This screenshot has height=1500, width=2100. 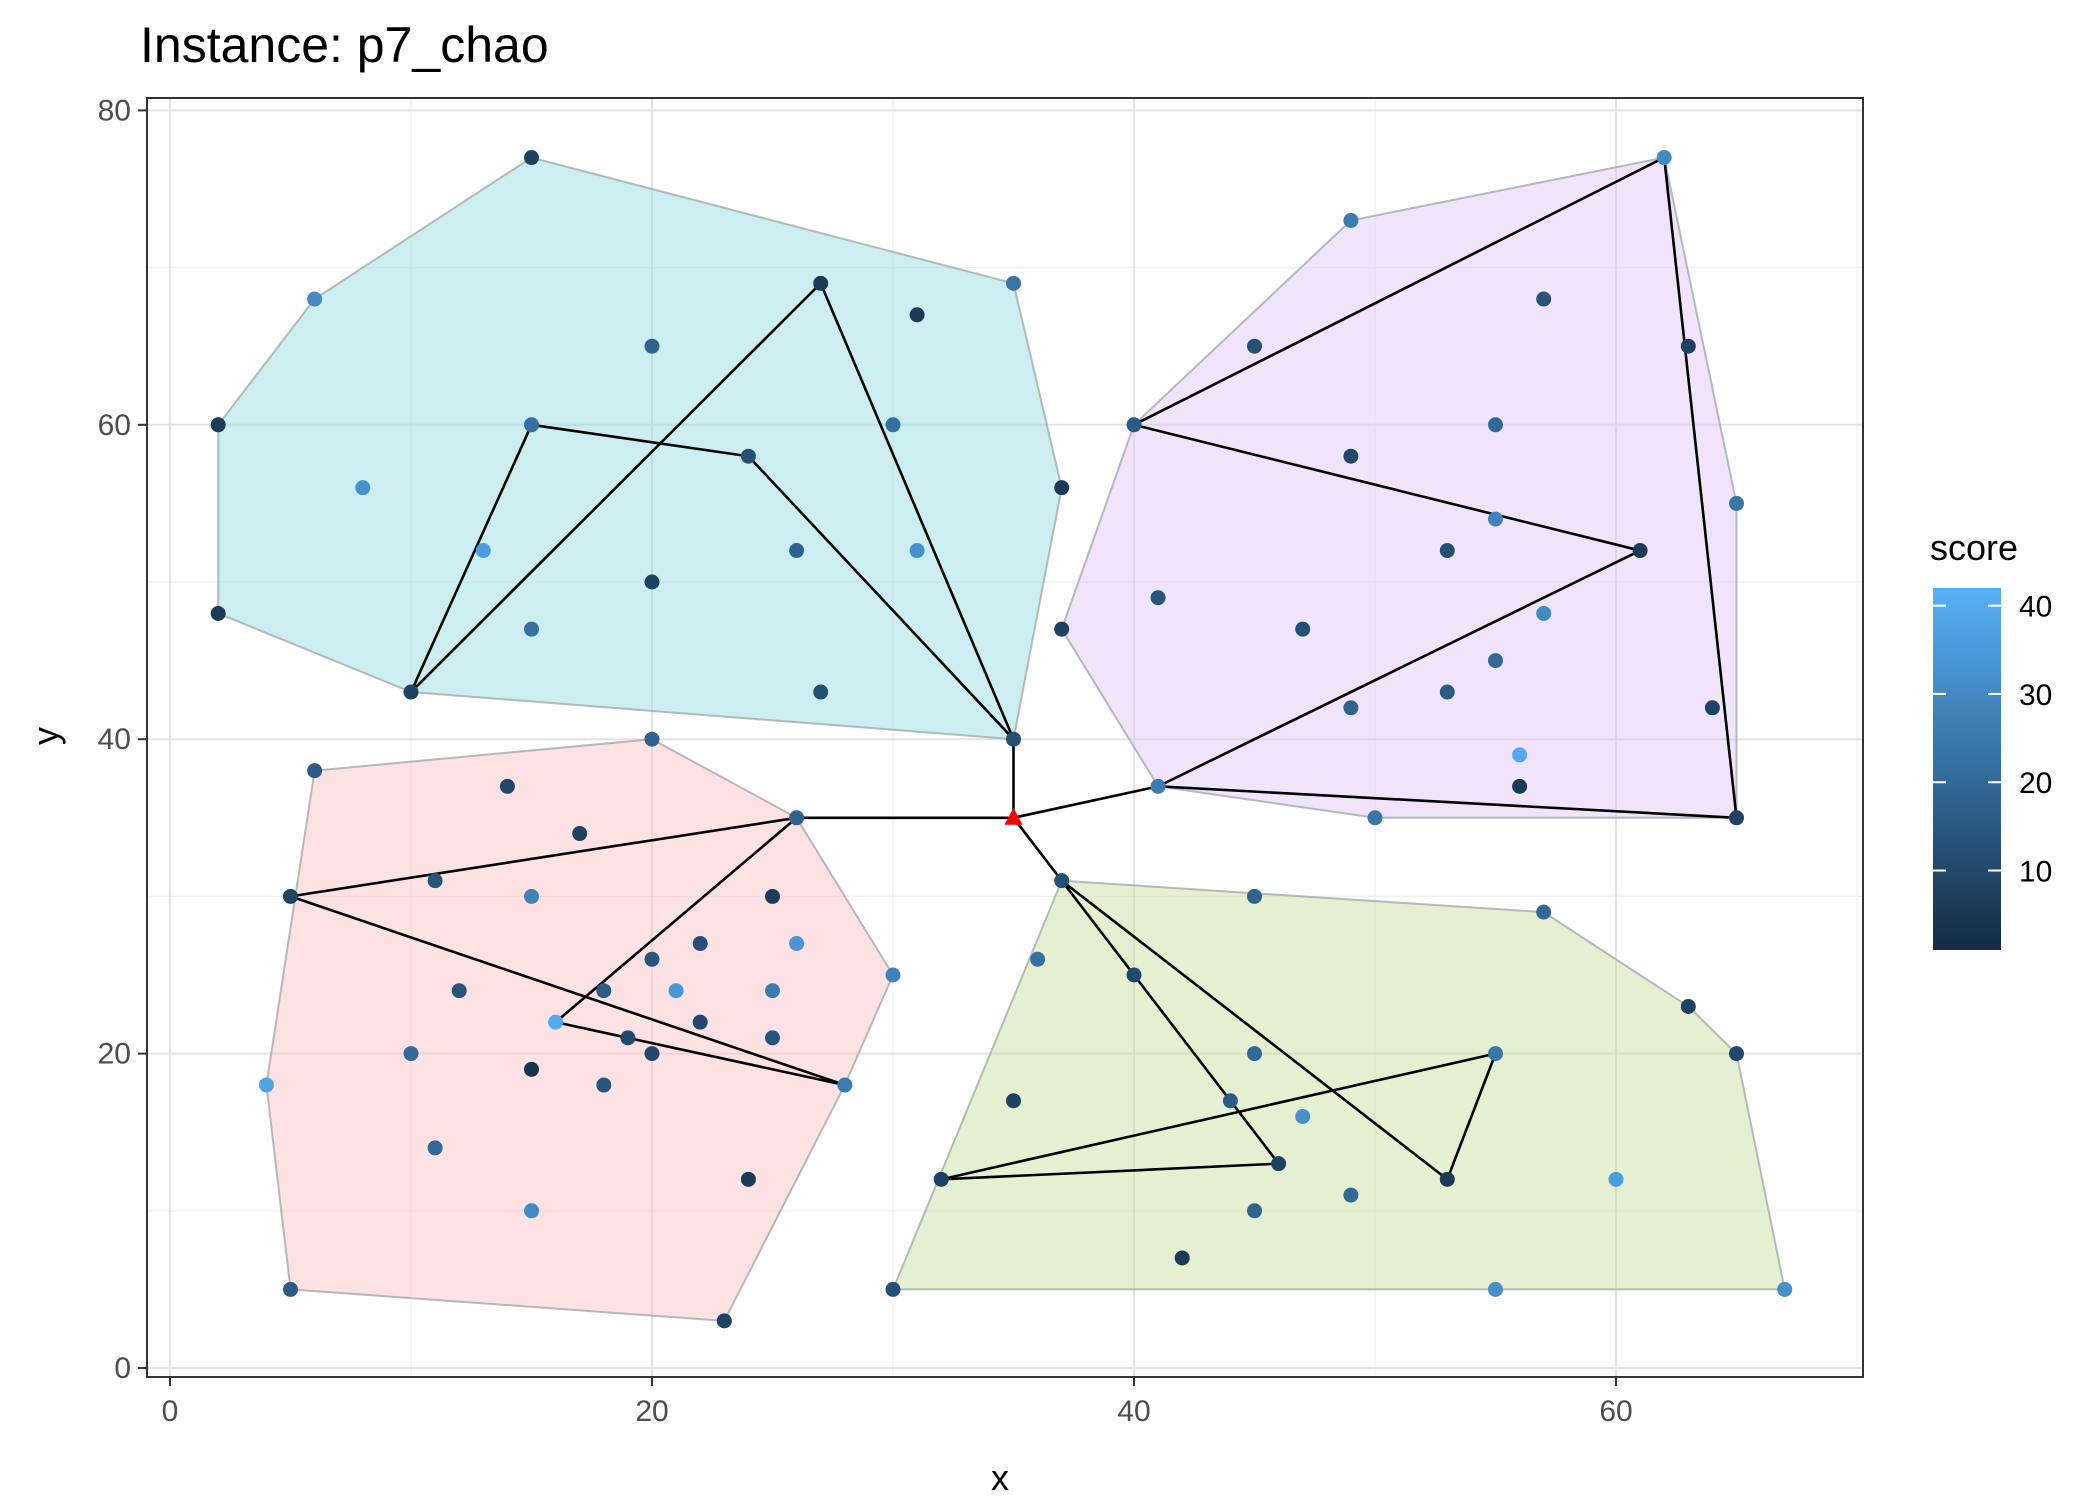 I want to click on legend-tick-label: 30, so click(x=2035, y=695).